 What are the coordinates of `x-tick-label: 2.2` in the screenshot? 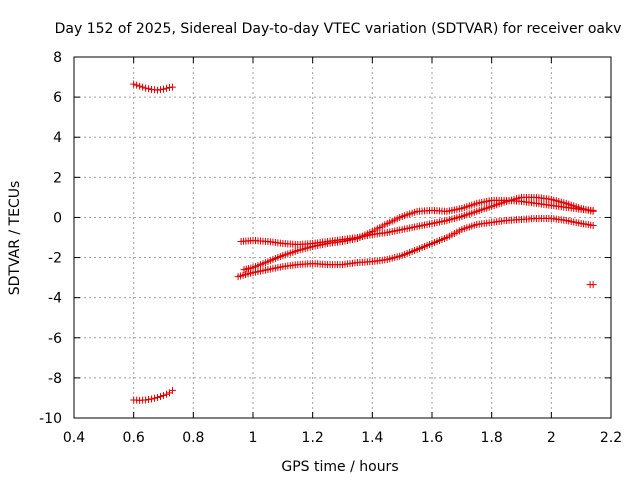 It's located at (611, 438).